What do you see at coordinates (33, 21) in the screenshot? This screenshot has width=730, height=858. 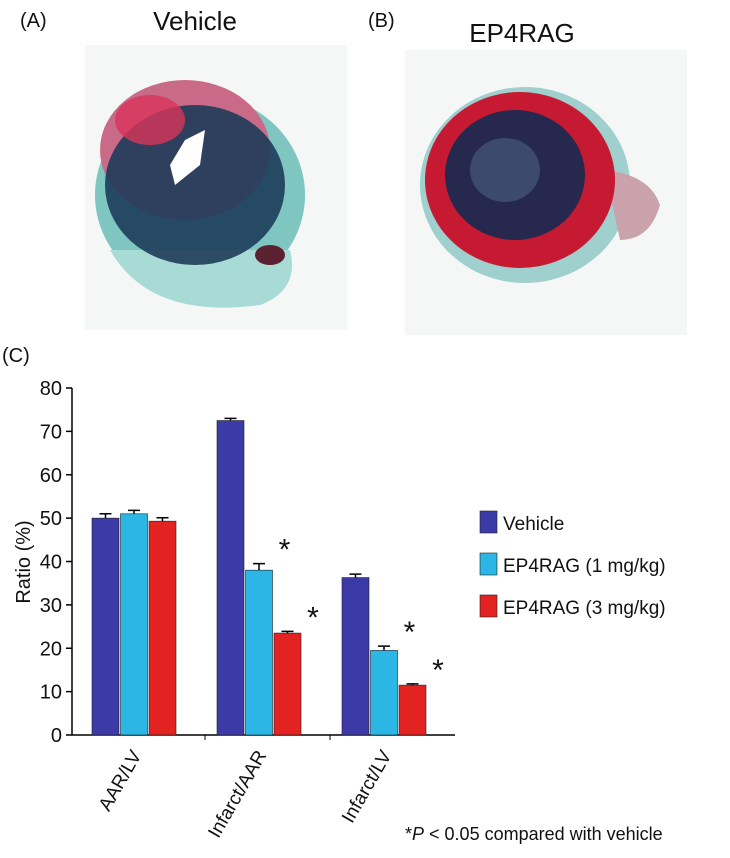 I see `panel-label: (A)` at bounding box center [33, 21].